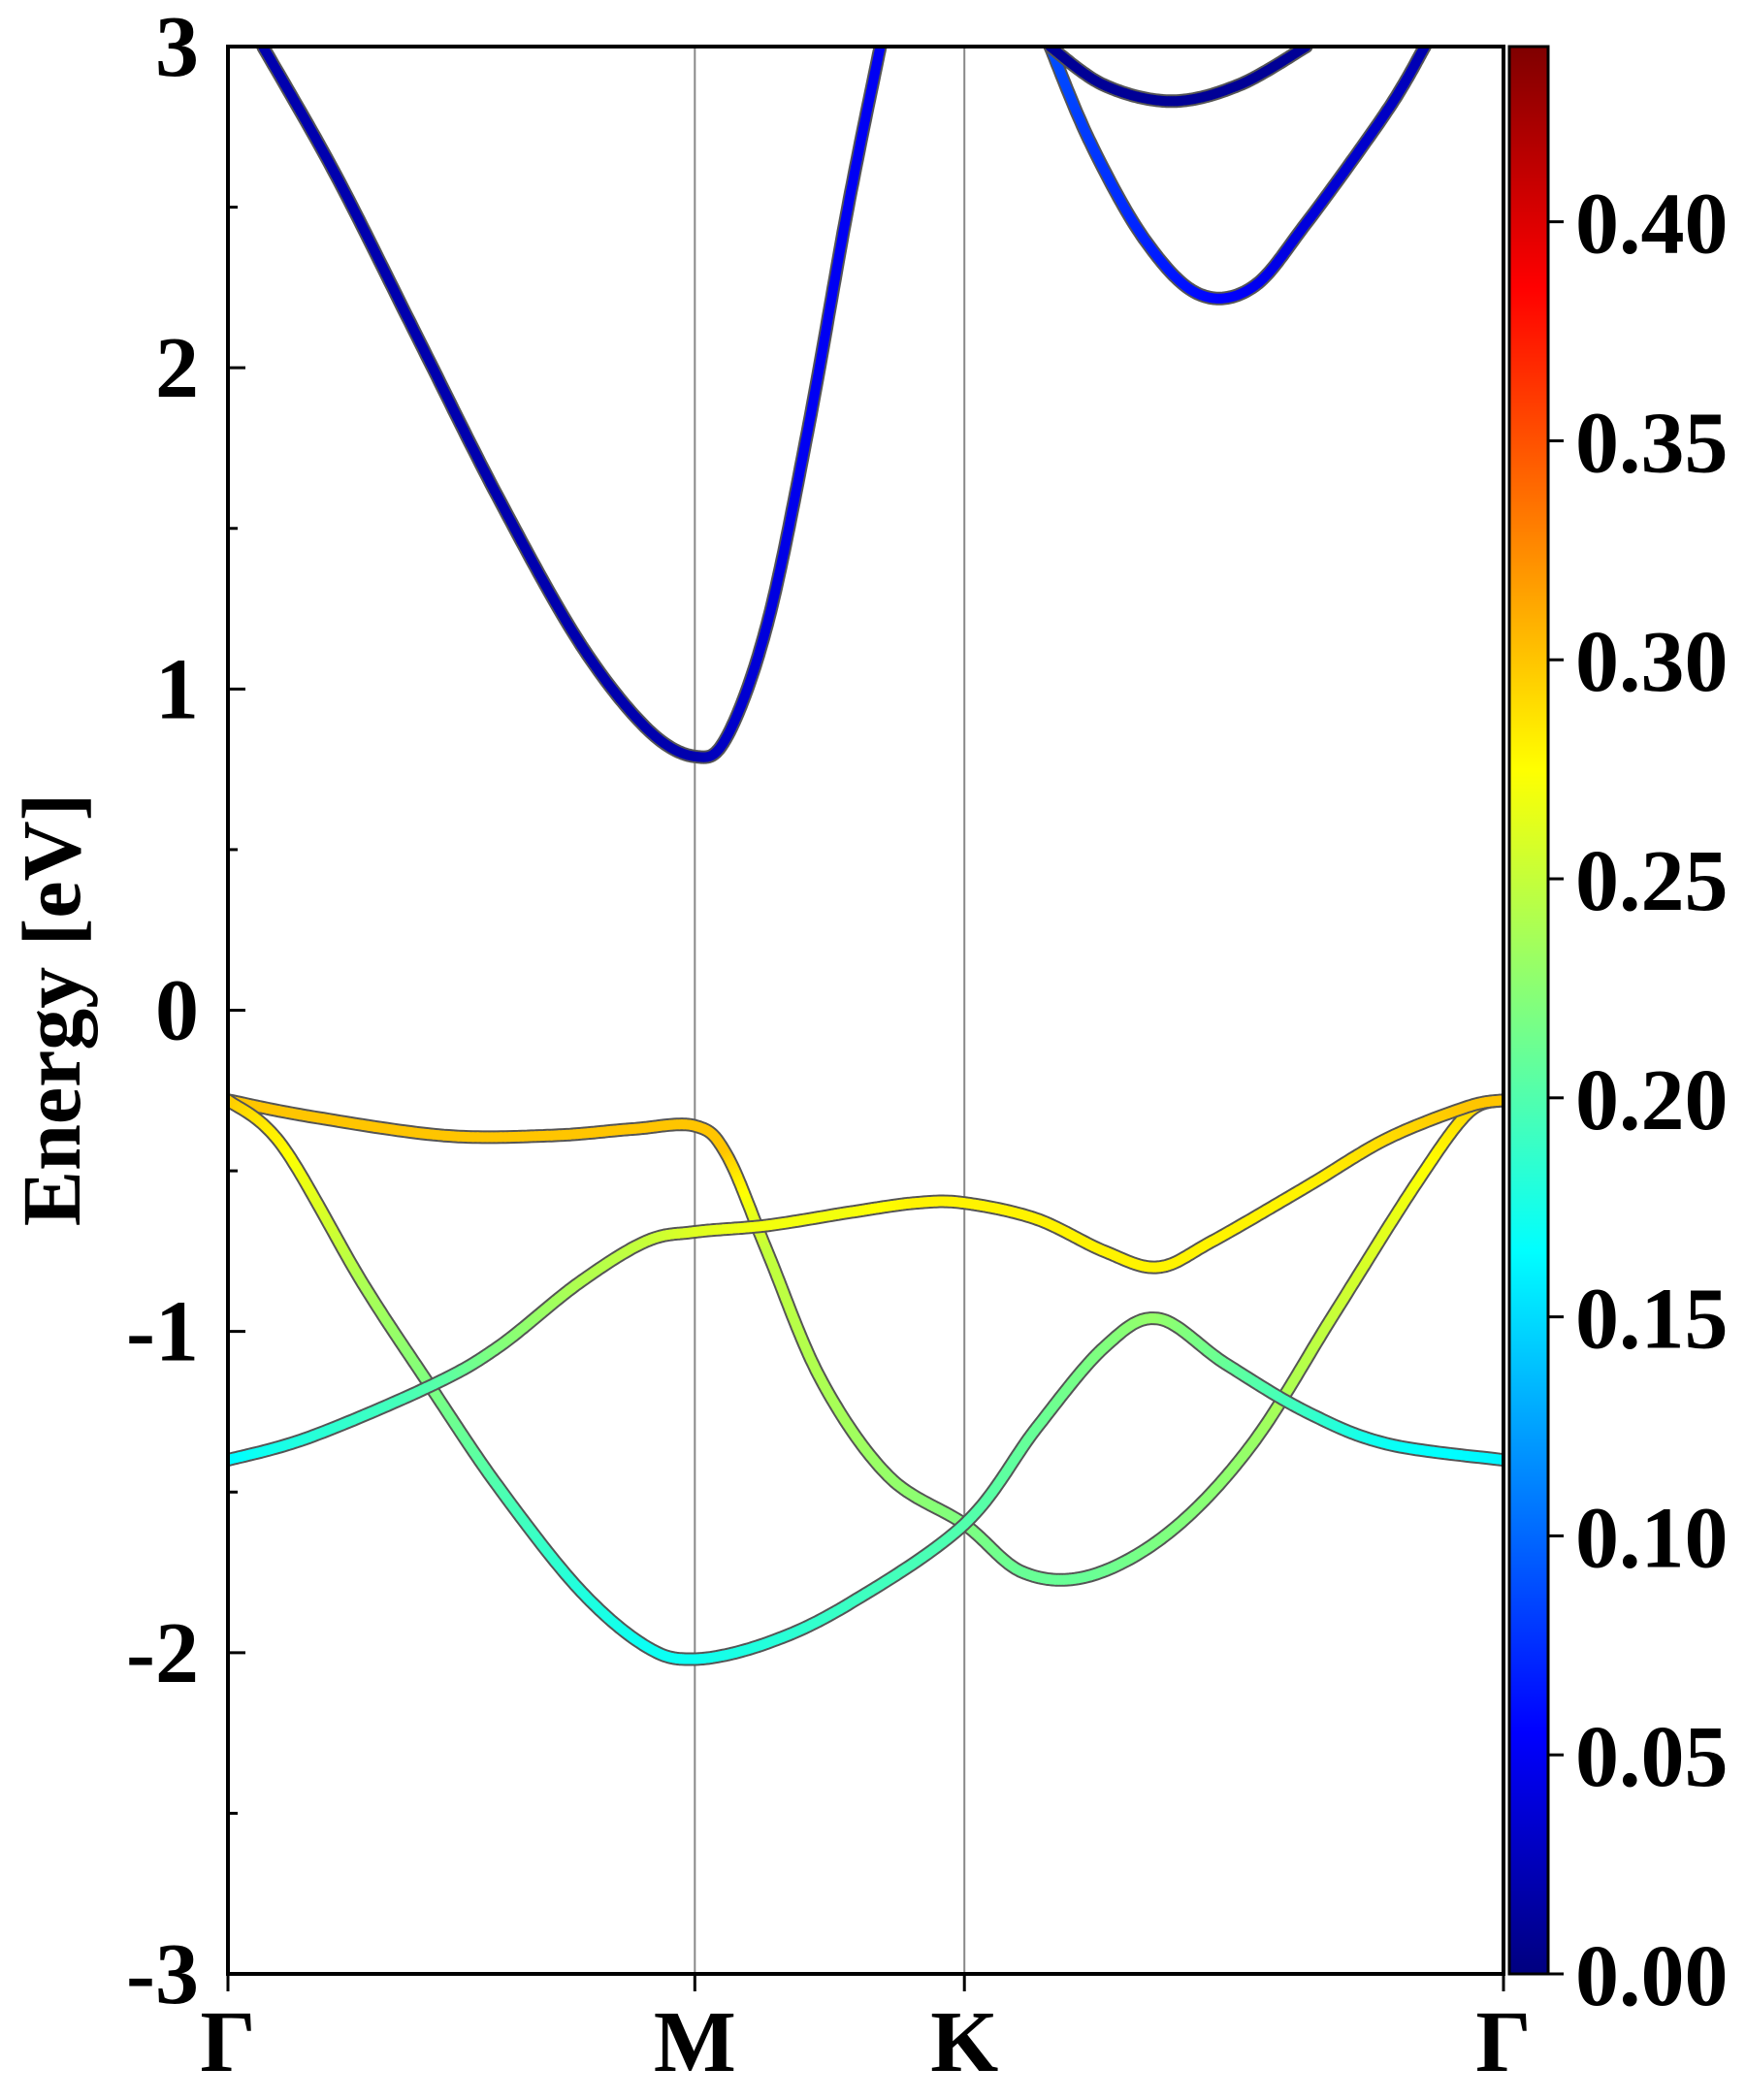 The image size is (1746, 2100). Describe the element at coordinates (1528, 1010) in the screenshot. I see `colorbar` at that location.